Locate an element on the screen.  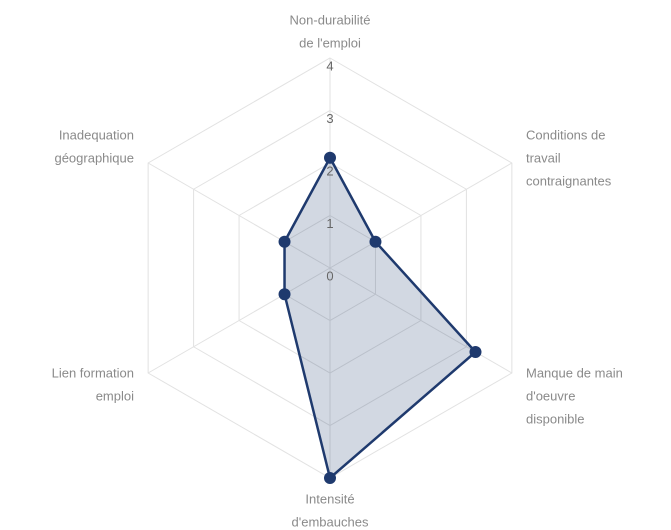
r-tick-label: 4 is located at coordinates (329, 65).